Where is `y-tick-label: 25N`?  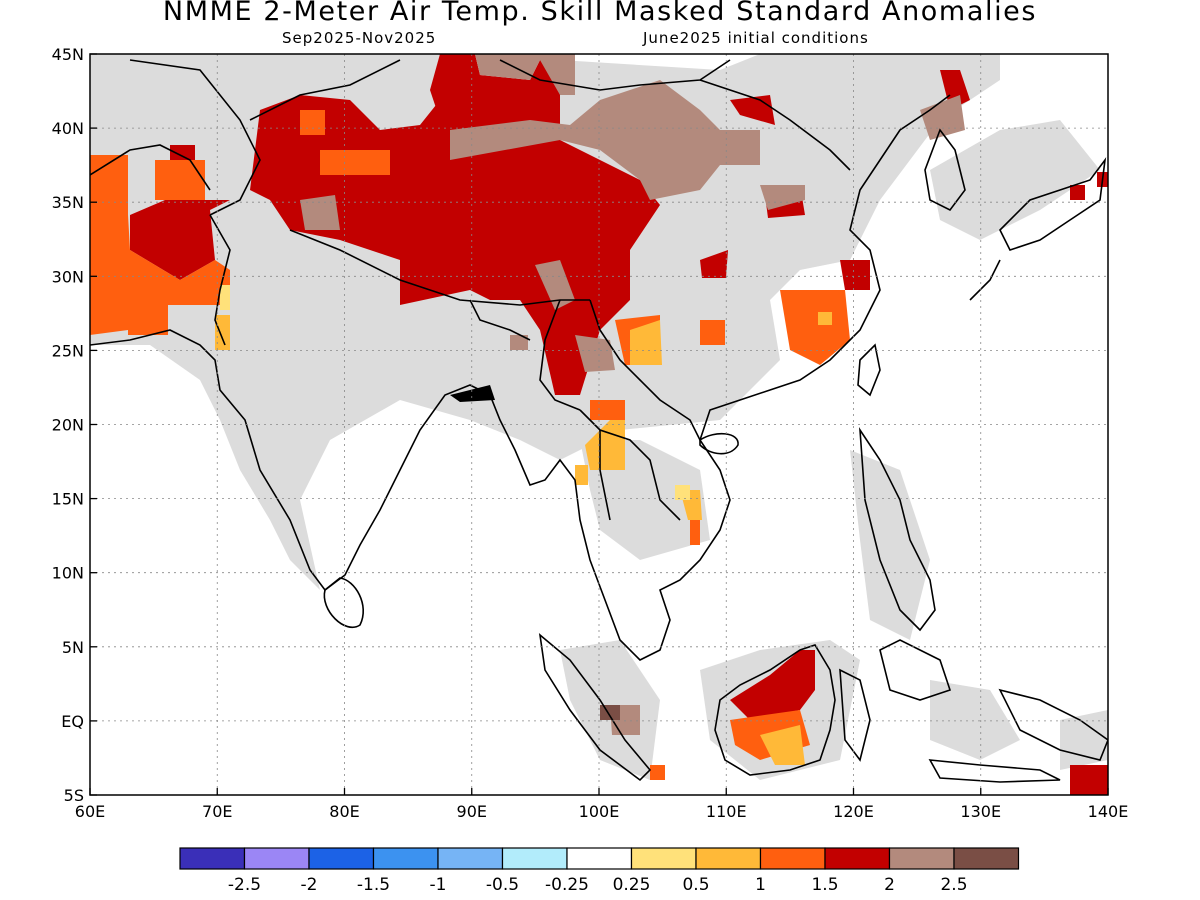 y-tick-label: 25N is located at coordinates (68, 350).